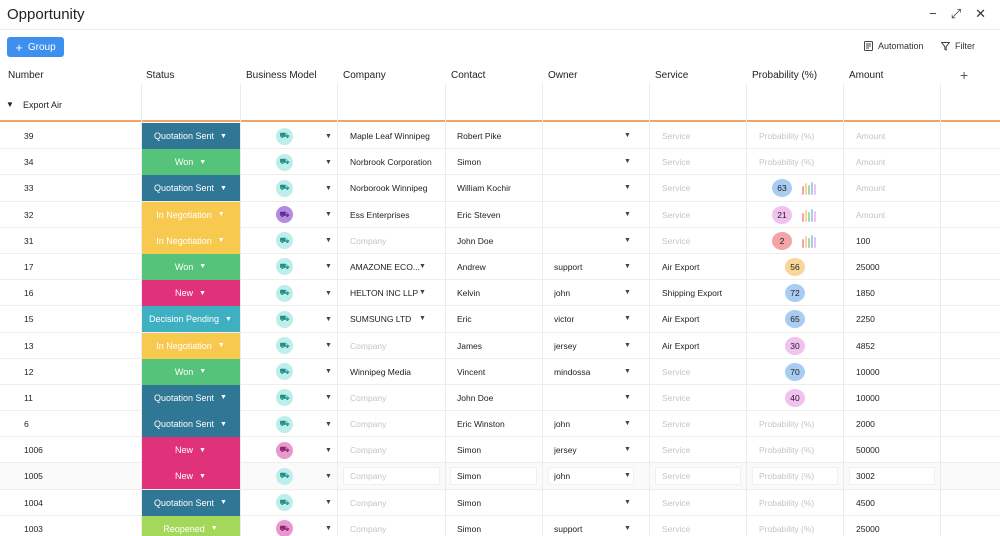  What do you see at coordinates (958, 46) in the screenshot?
I see `filter-button: Filter` at bounding box center [958, 46].